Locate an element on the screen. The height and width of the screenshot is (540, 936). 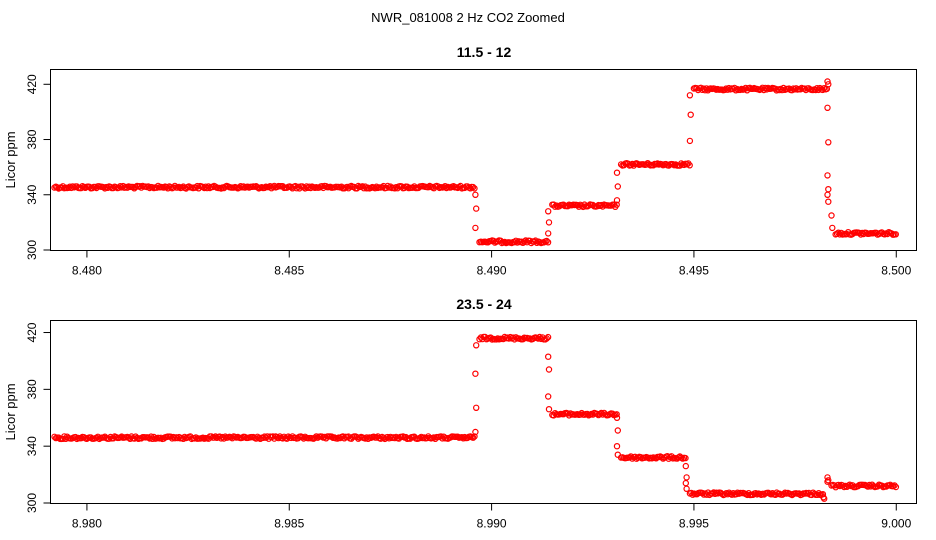
figure-suptitle: NWR_081008 2 Hz CO2 Zoomed is located at coordinates (468, 17).